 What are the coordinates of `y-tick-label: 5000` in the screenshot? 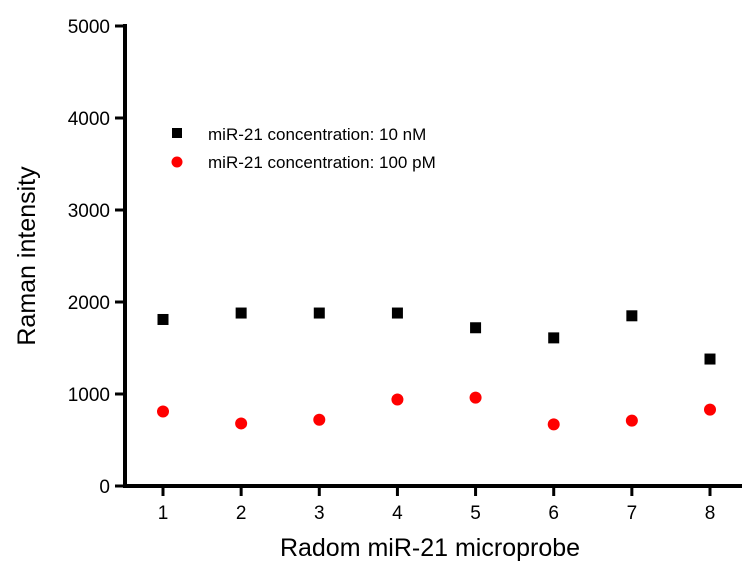 It's located at (89, 27).